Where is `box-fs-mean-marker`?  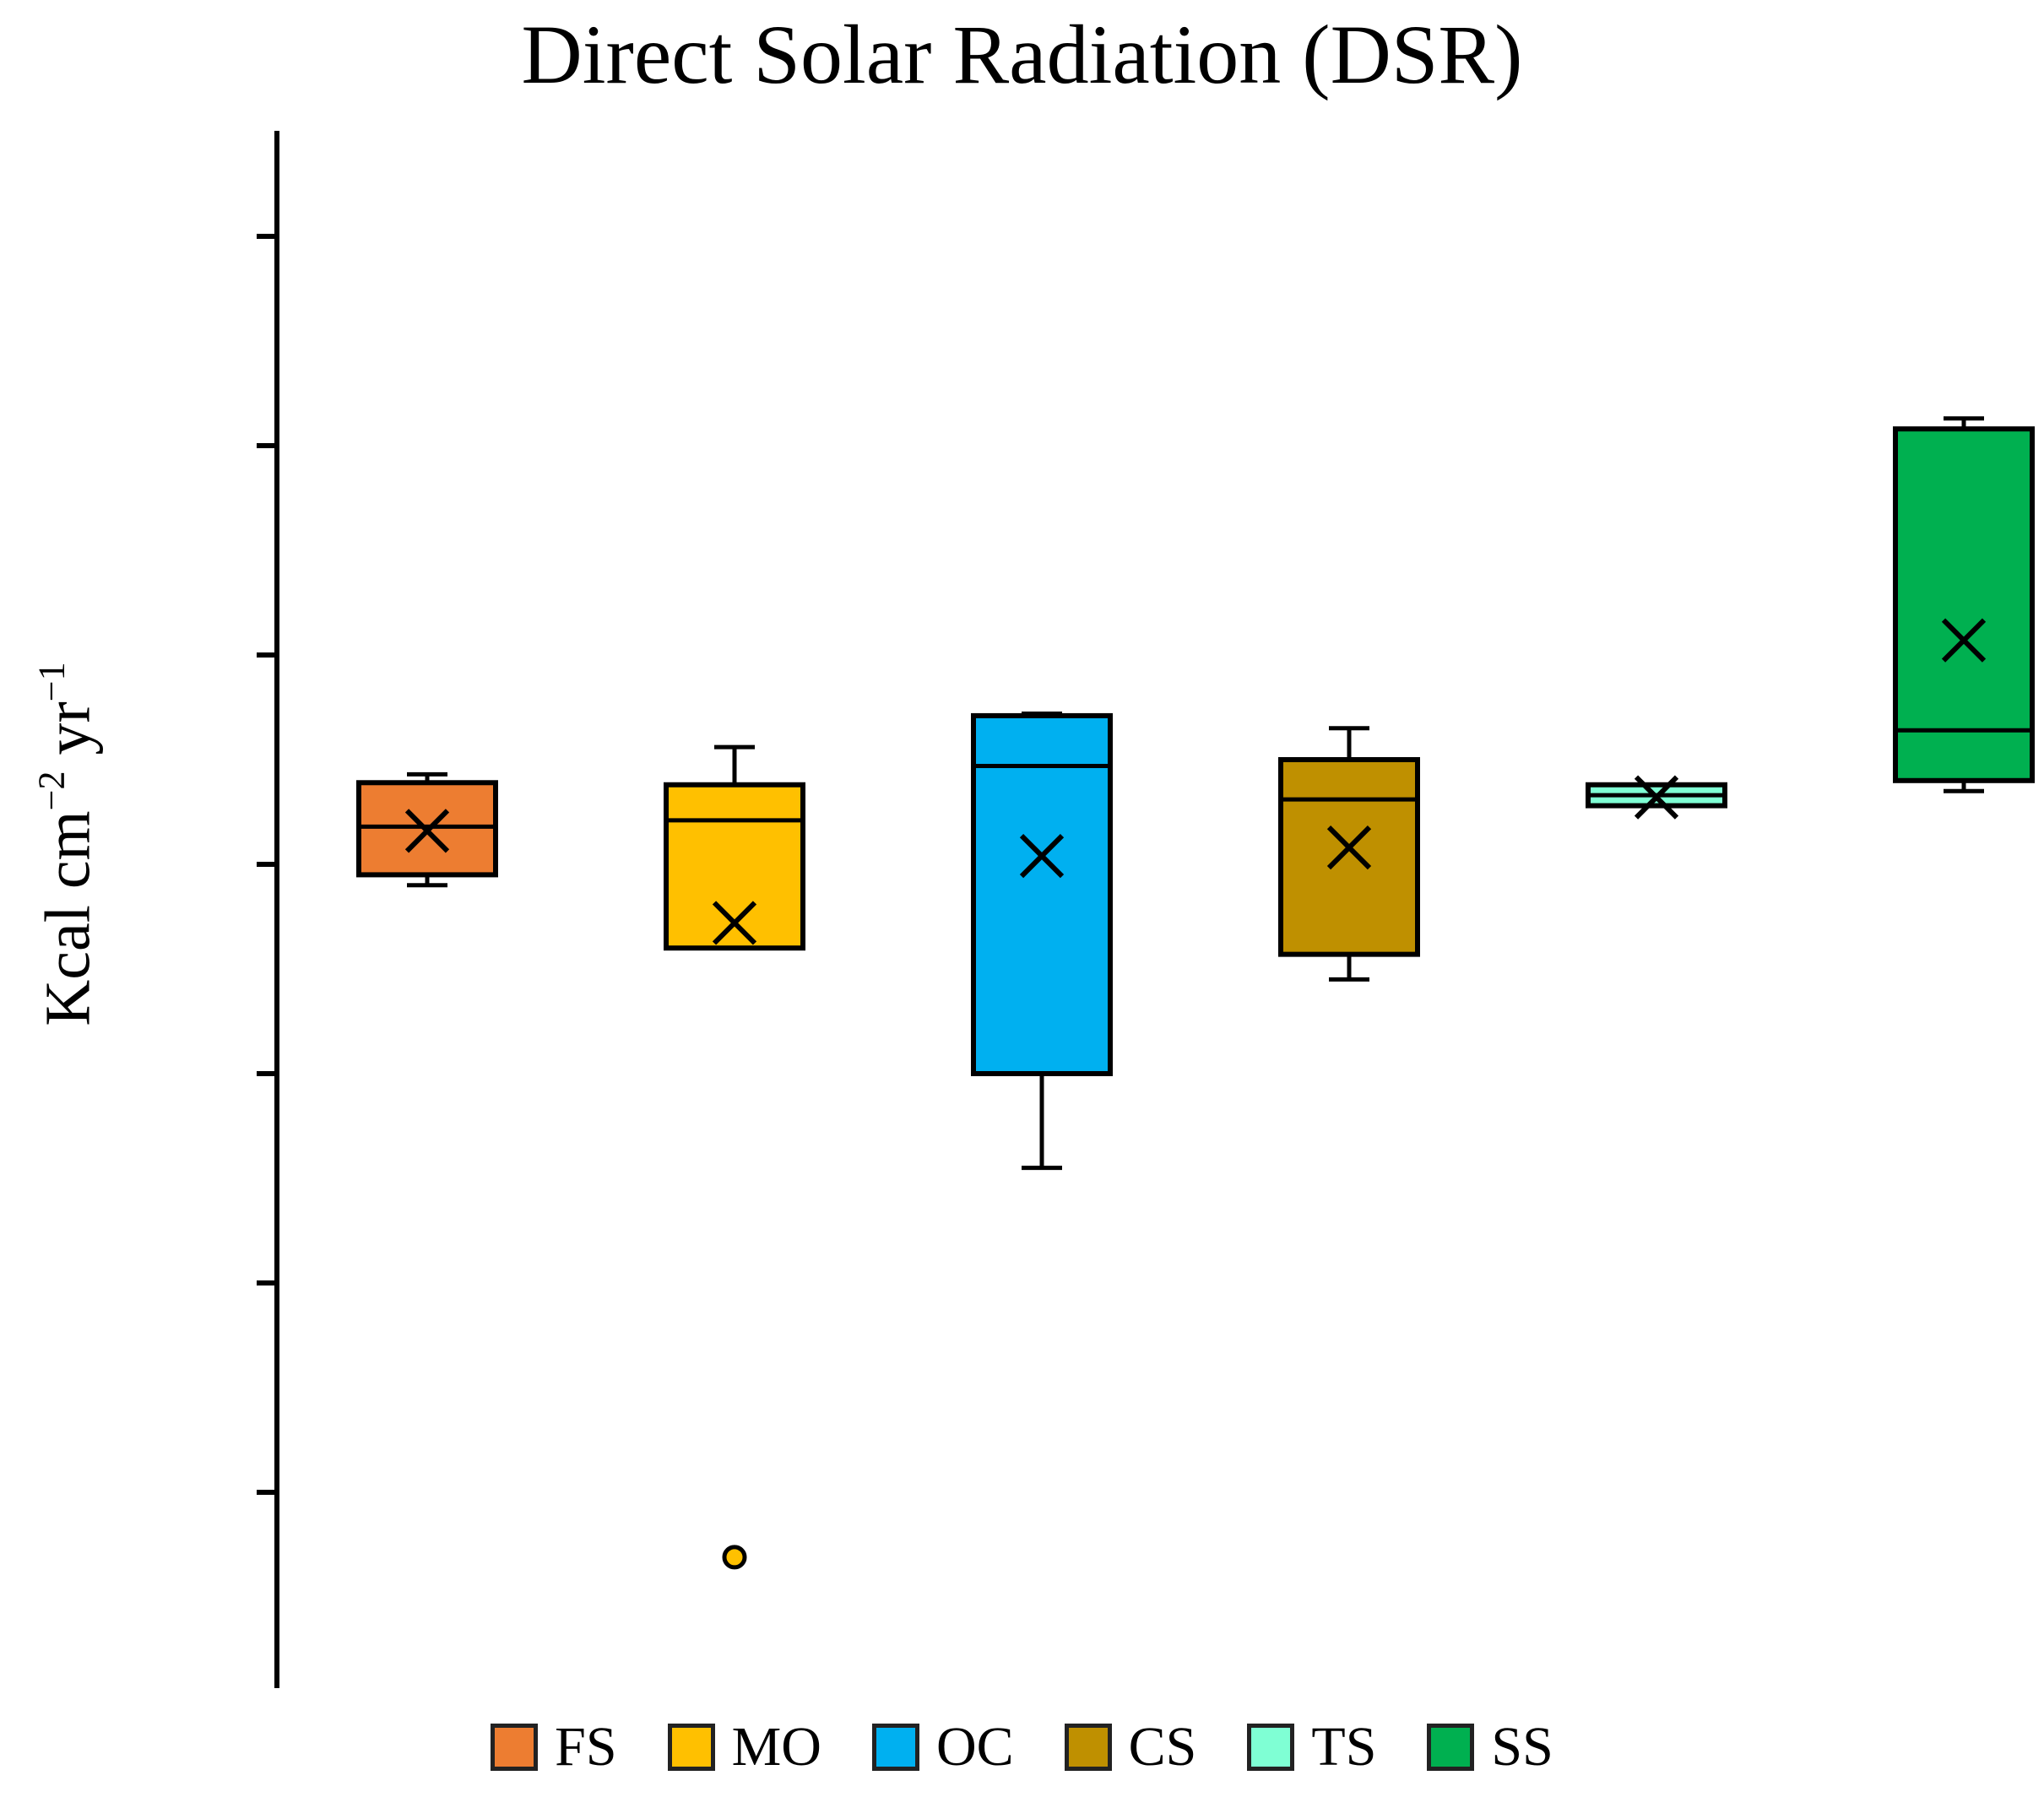
box-fs-mean-marker is located at coordinates (427, 831).